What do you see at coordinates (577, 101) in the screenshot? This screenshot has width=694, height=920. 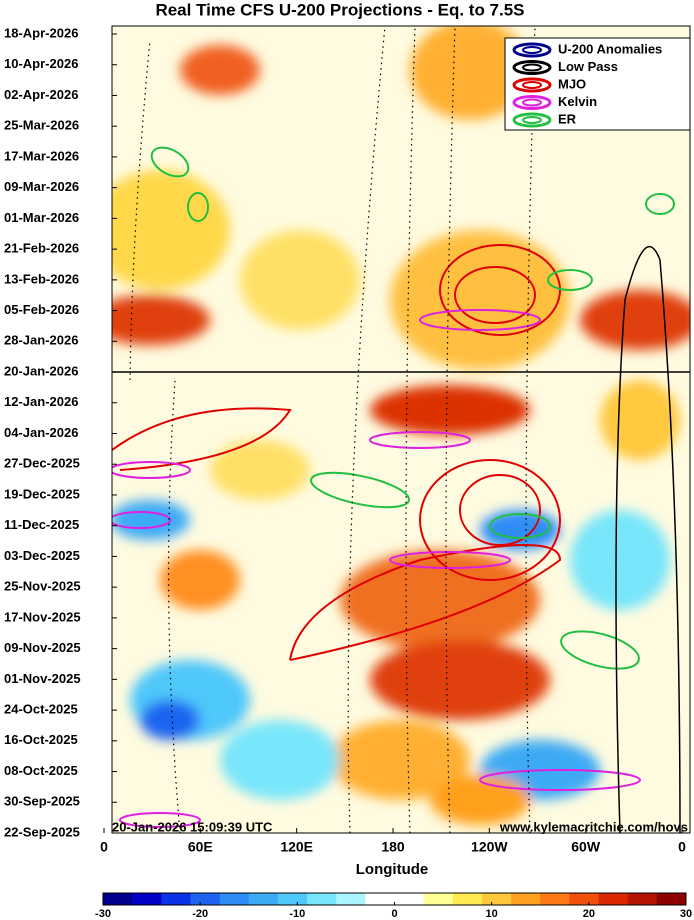 I see `legend-label: Kelvin` at bounding box center [577, 101].